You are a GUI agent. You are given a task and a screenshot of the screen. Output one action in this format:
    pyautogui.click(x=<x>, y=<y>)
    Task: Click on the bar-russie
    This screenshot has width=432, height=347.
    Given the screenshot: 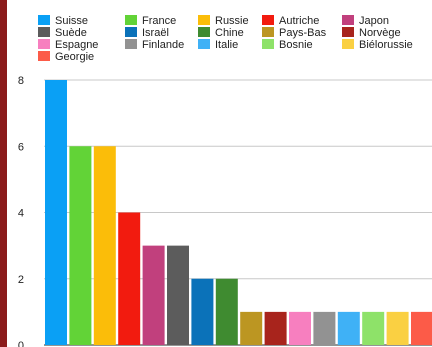 What is the action you would take?
    pyautogui.click(x=104, y=245)
    